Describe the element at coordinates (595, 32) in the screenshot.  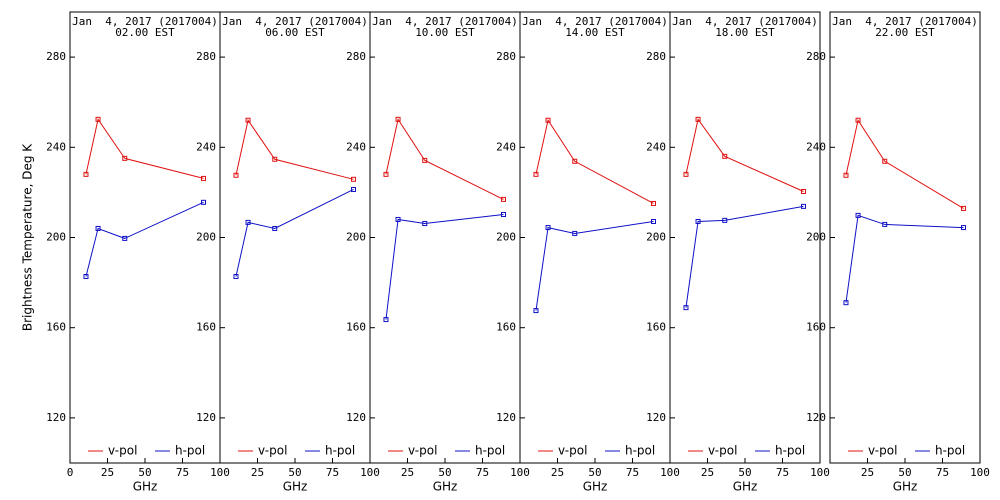
I see `panel-subtitle: 14.00 EST` at that location.